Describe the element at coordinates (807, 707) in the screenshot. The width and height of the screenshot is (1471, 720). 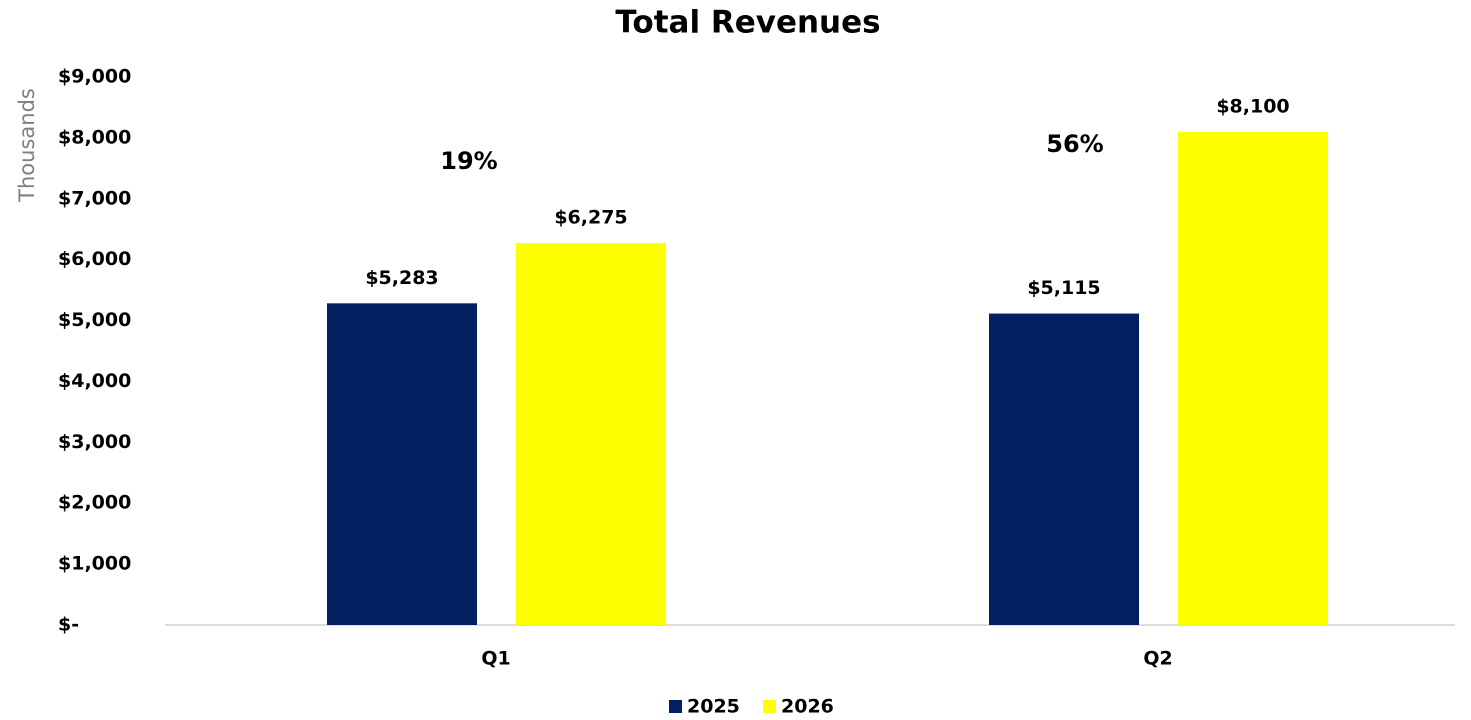
I see `legend-label: 2026` at that location.